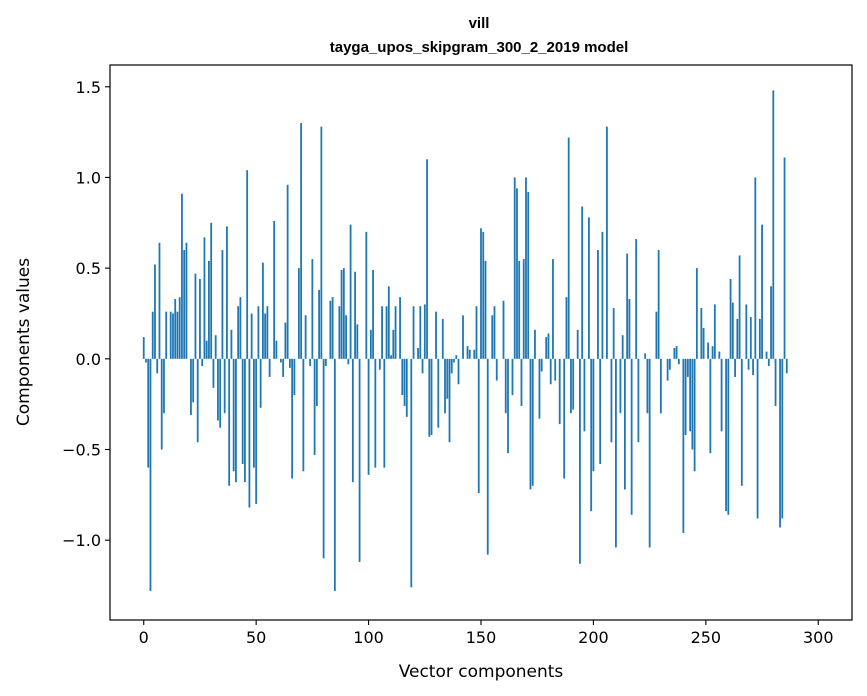 This screenshot has height=696, width=867. Describe the element at coordinates (479, 23) in the screenshot. I see `chart-title-line-1: vill` at that location.